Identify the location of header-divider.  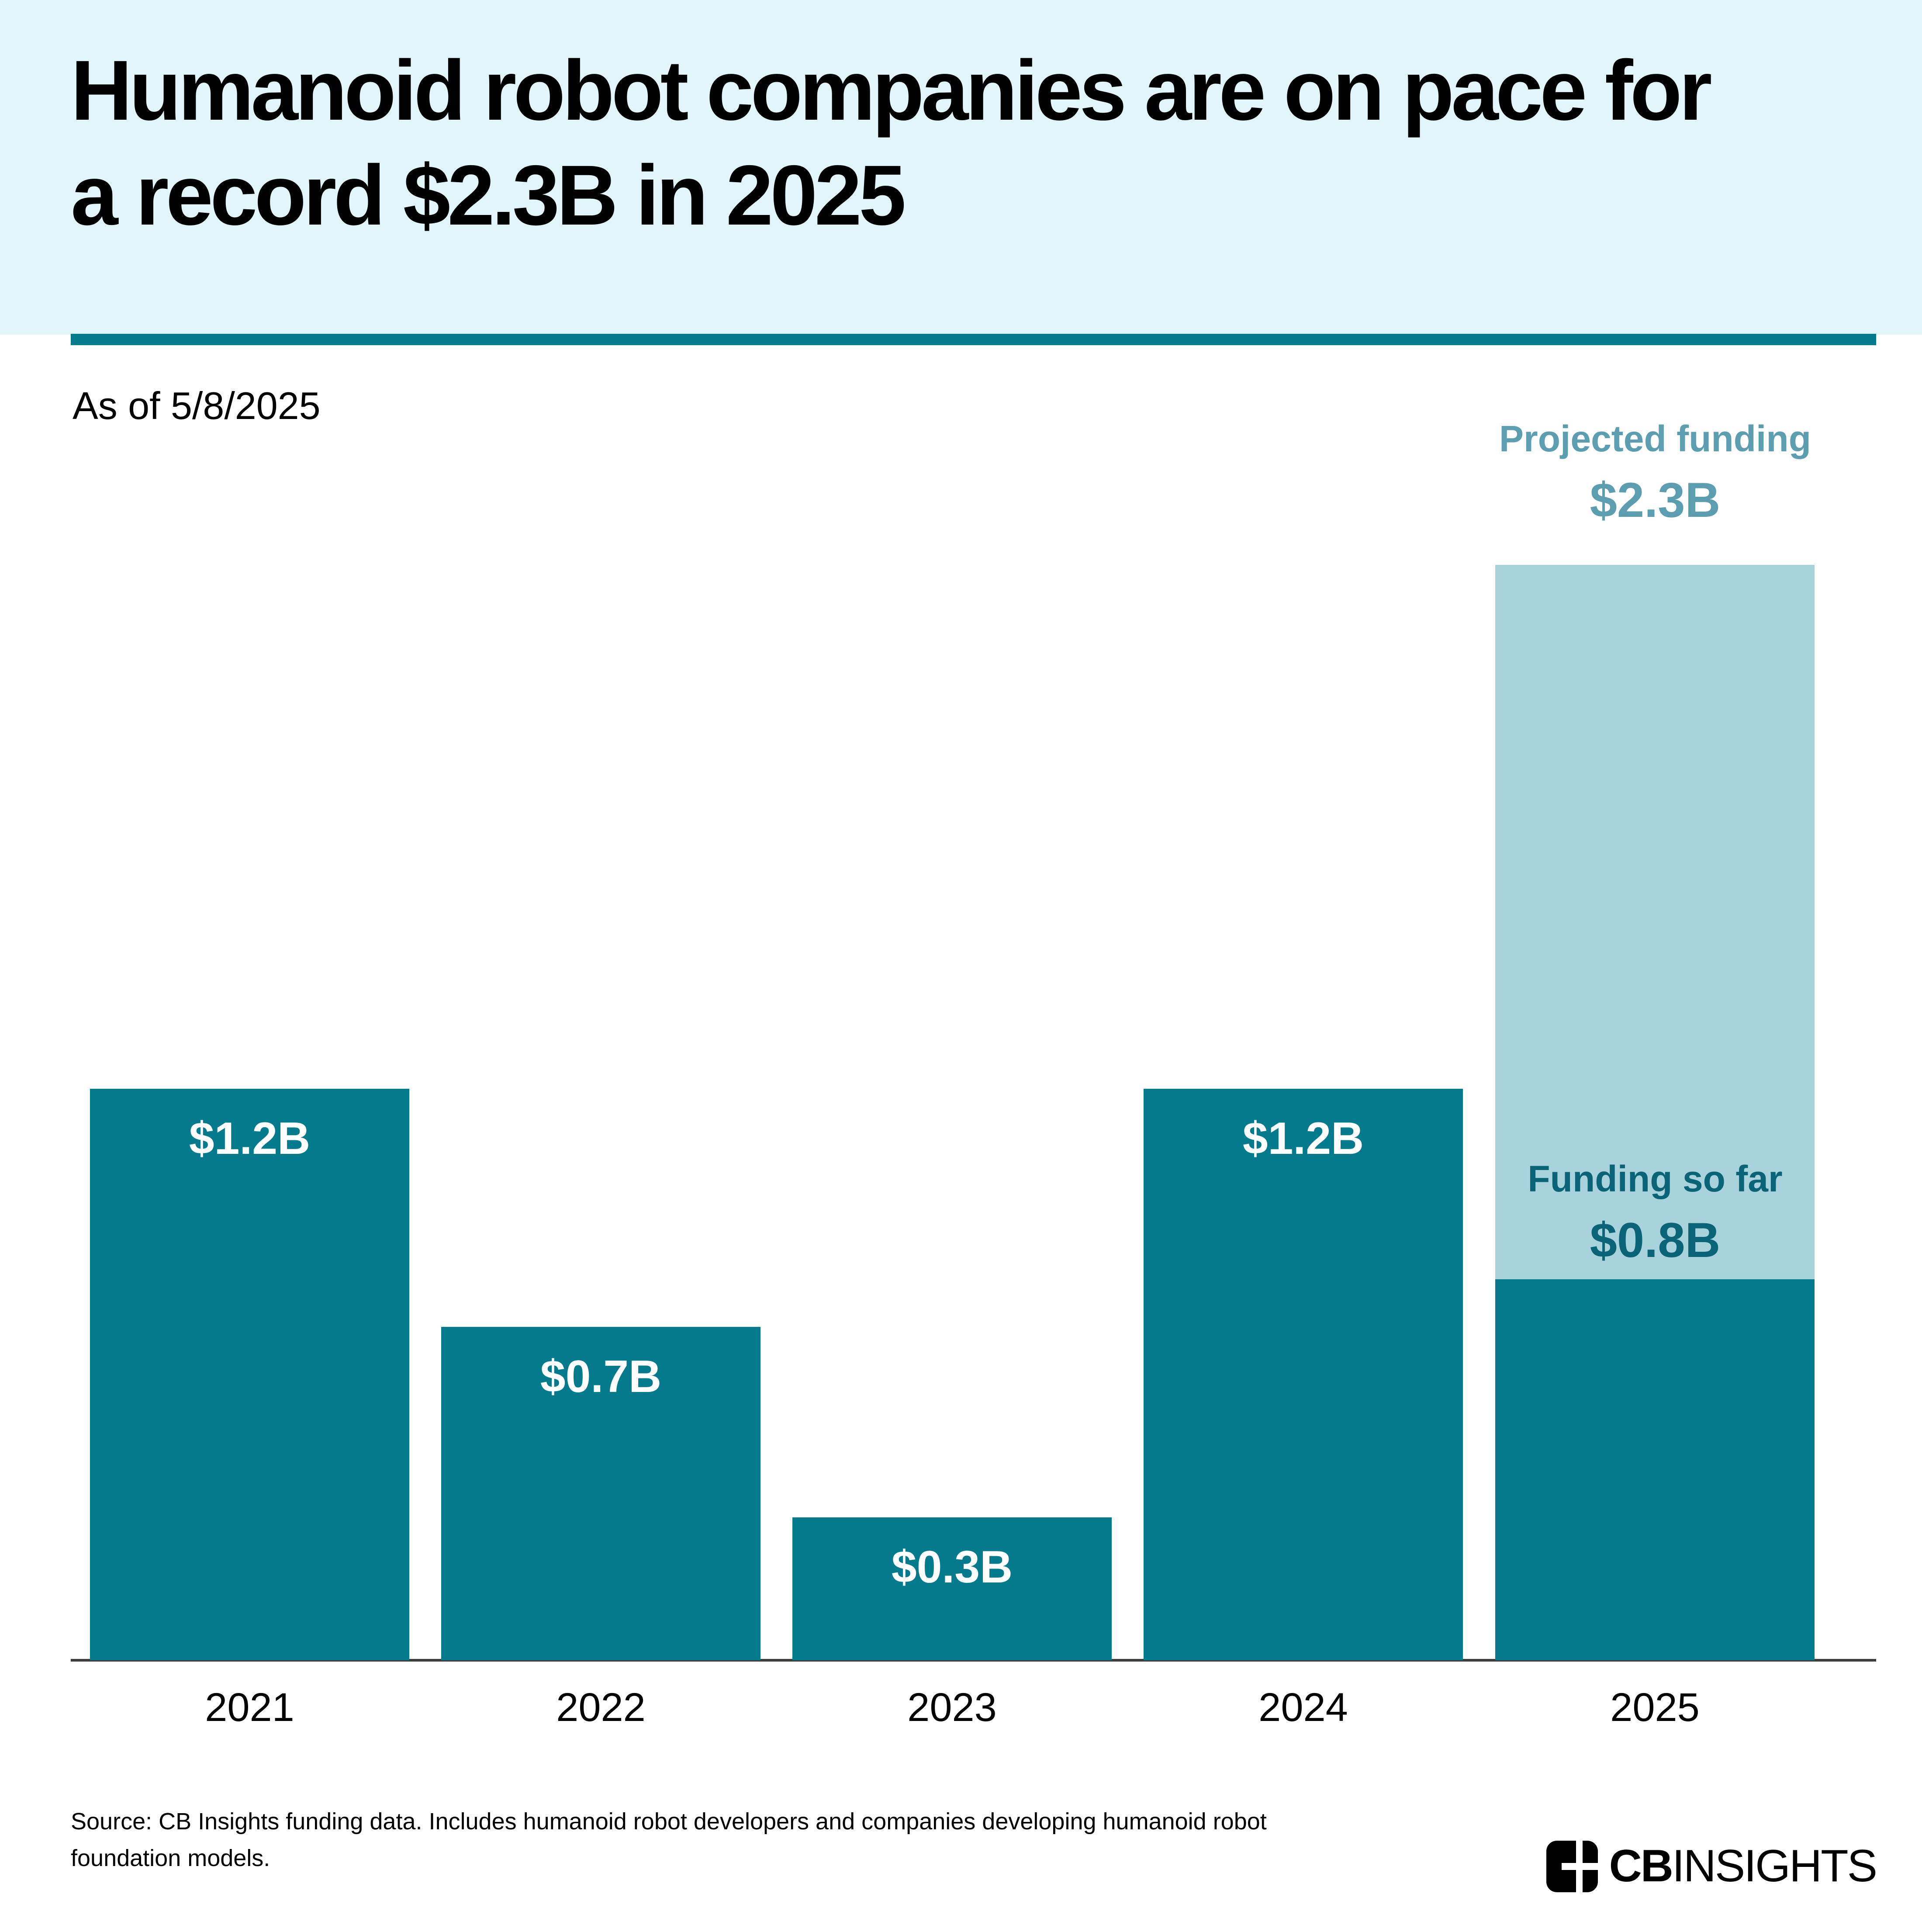
(974, 339).